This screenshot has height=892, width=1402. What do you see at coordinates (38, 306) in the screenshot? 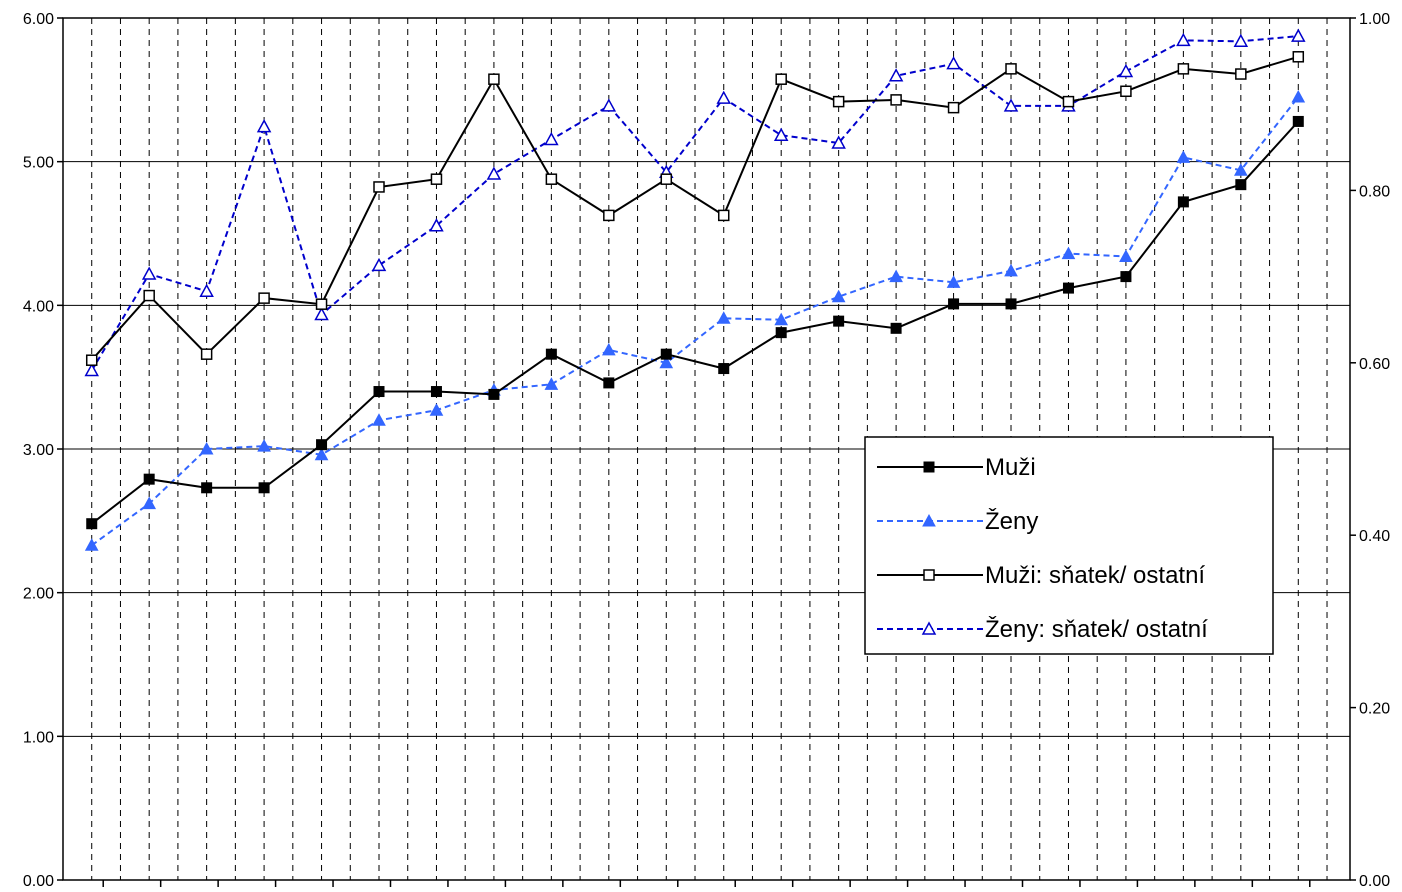
I see `left-tick-label: 4.00` at bounding box center [38, 306].